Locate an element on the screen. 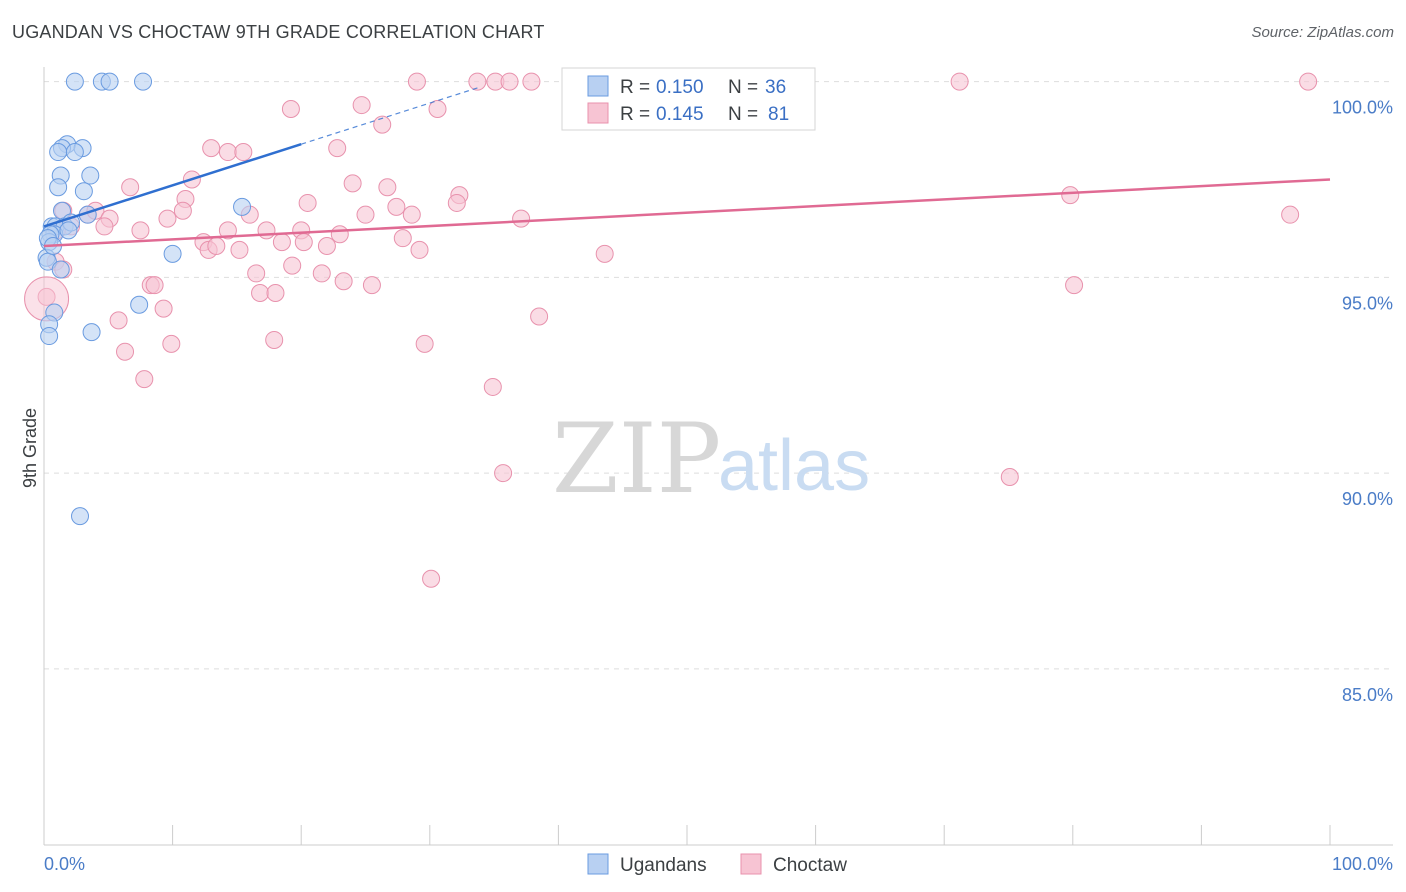  ugandans-n-value: 36 is located at coordinates (775, 87).